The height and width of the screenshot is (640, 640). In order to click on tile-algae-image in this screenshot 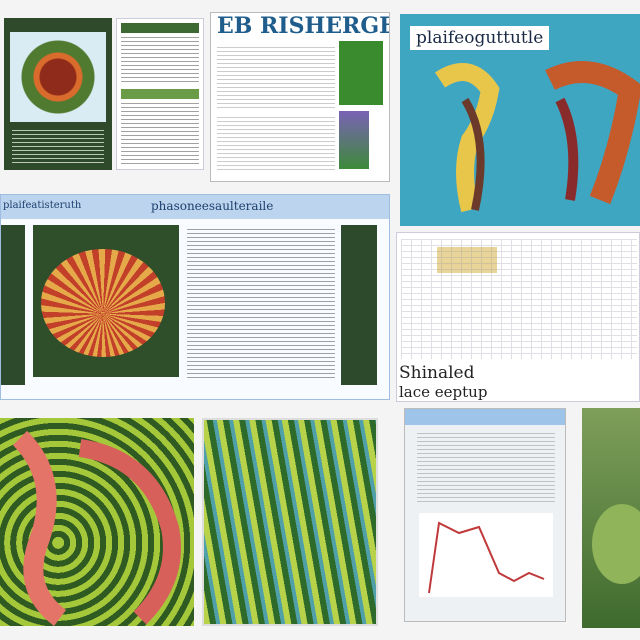, I will do `click(290, 522)`.